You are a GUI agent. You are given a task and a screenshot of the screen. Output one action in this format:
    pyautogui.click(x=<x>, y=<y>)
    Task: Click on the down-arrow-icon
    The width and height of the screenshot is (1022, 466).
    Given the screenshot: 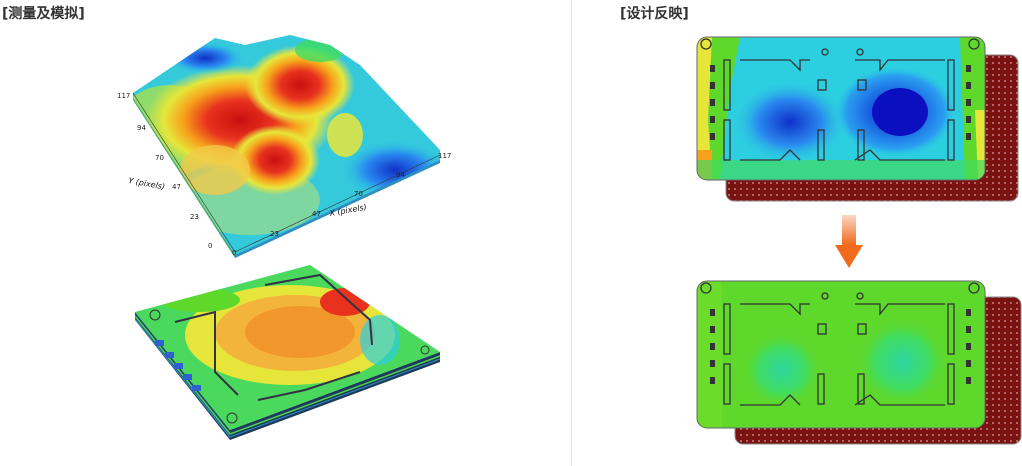 What is the action you would take?
    pyautogui.click(x=849, y=241)
    